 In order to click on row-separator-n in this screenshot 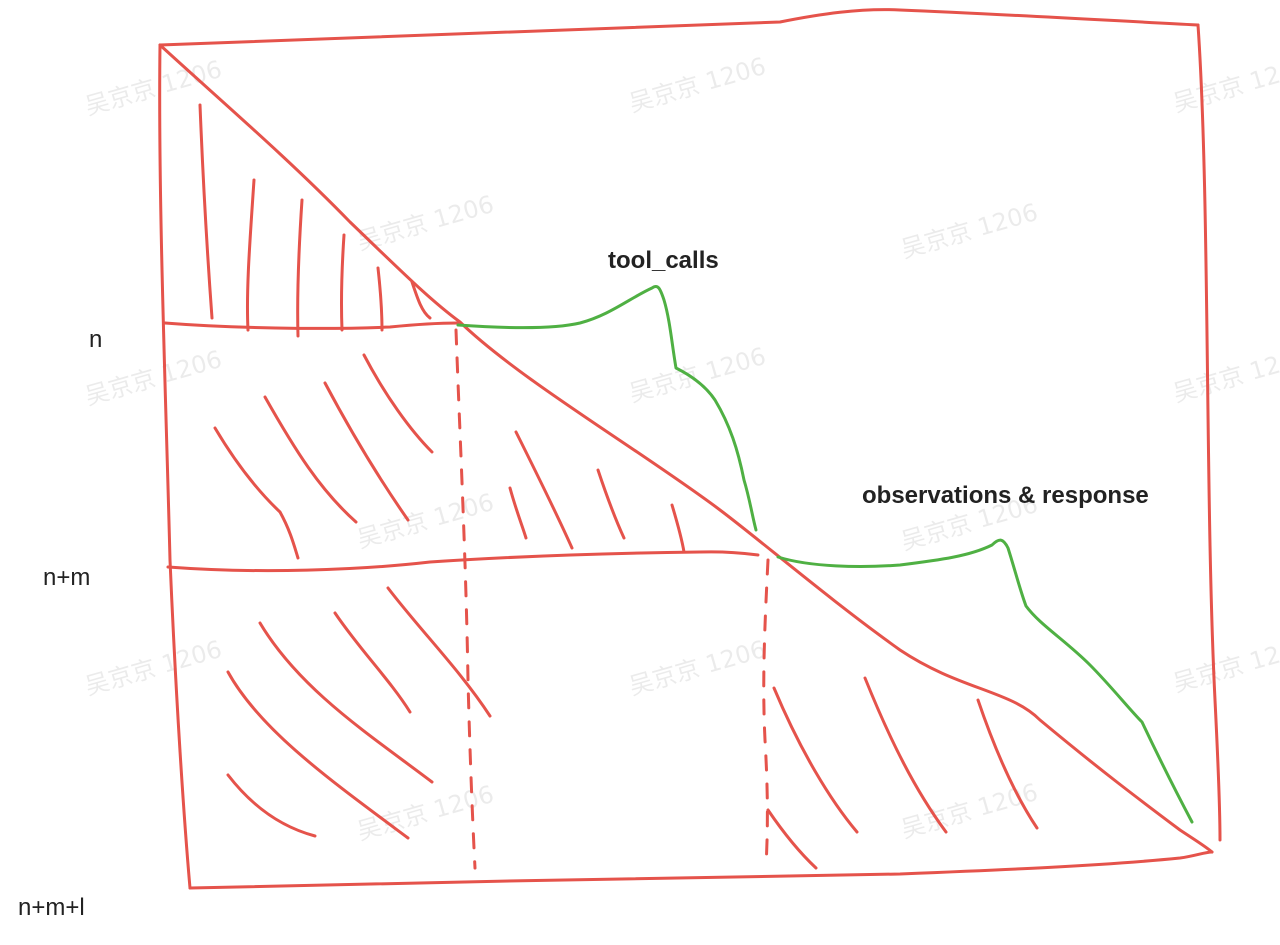, I will do `click(311, 325)`.